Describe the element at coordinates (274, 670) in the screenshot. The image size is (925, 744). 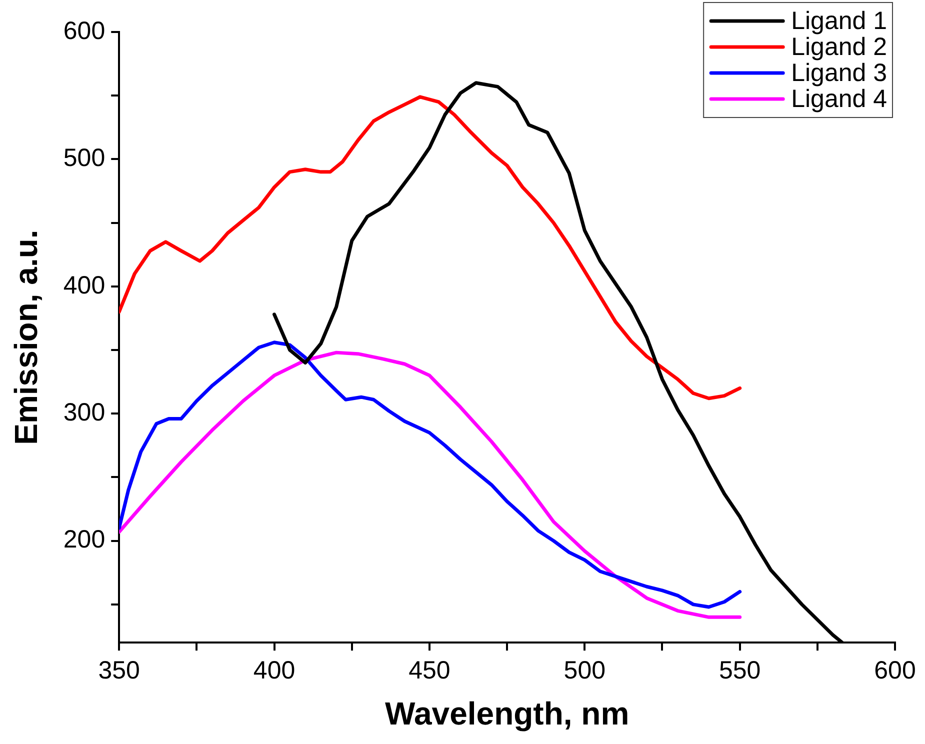
I see `x-tick-label: 400` at that location.